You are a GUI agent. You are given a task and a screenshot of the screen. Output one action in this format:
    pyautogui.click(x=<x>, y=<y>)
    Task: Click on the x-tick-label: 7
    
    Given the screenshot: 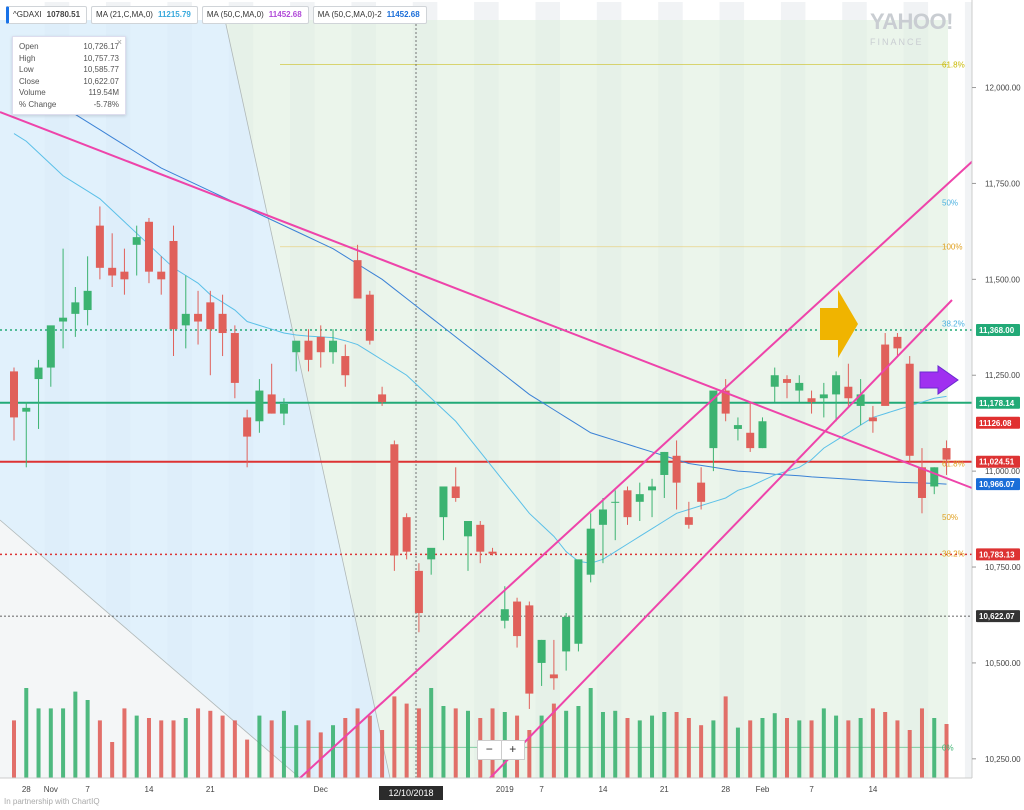 What is the action you would take?
    pyautogui.click(x=811, y=789)
    